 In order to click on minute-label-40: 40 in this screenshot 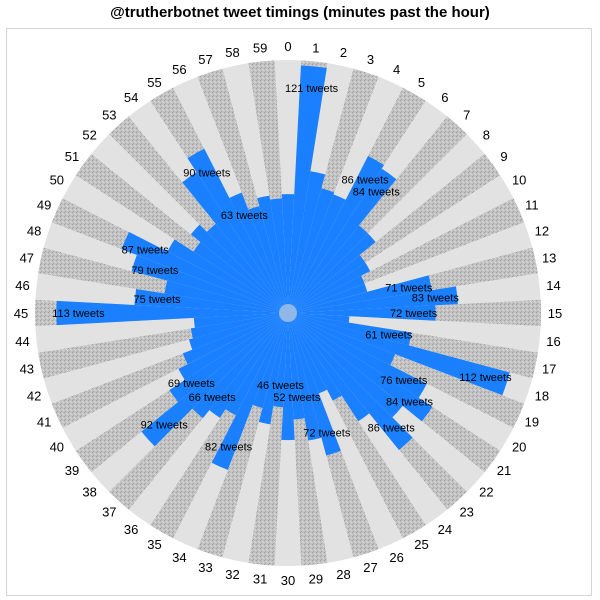, I will do `click(57, 447)`.